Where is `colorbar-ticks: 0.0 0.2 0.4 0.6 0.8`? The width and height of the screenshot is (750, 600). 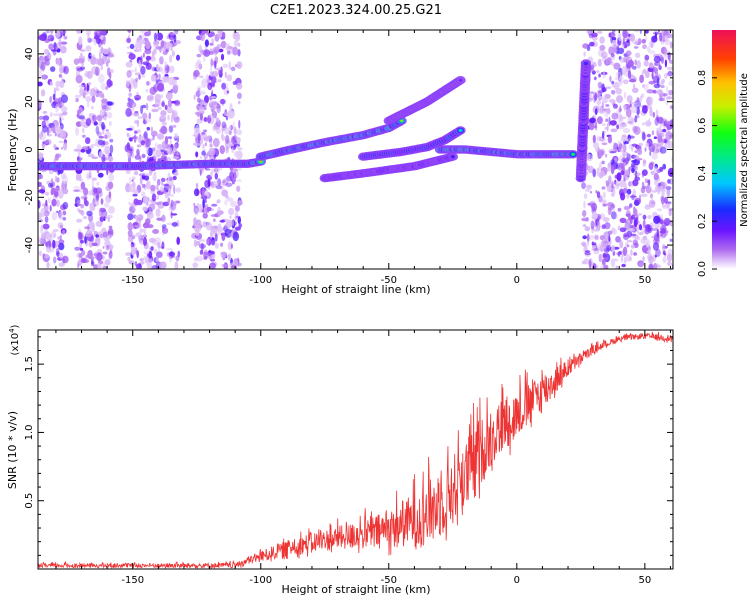
colorbar-ticks: 0.0 0.2 0.4 0.6 0.8 is located at coordinates (707, 173).